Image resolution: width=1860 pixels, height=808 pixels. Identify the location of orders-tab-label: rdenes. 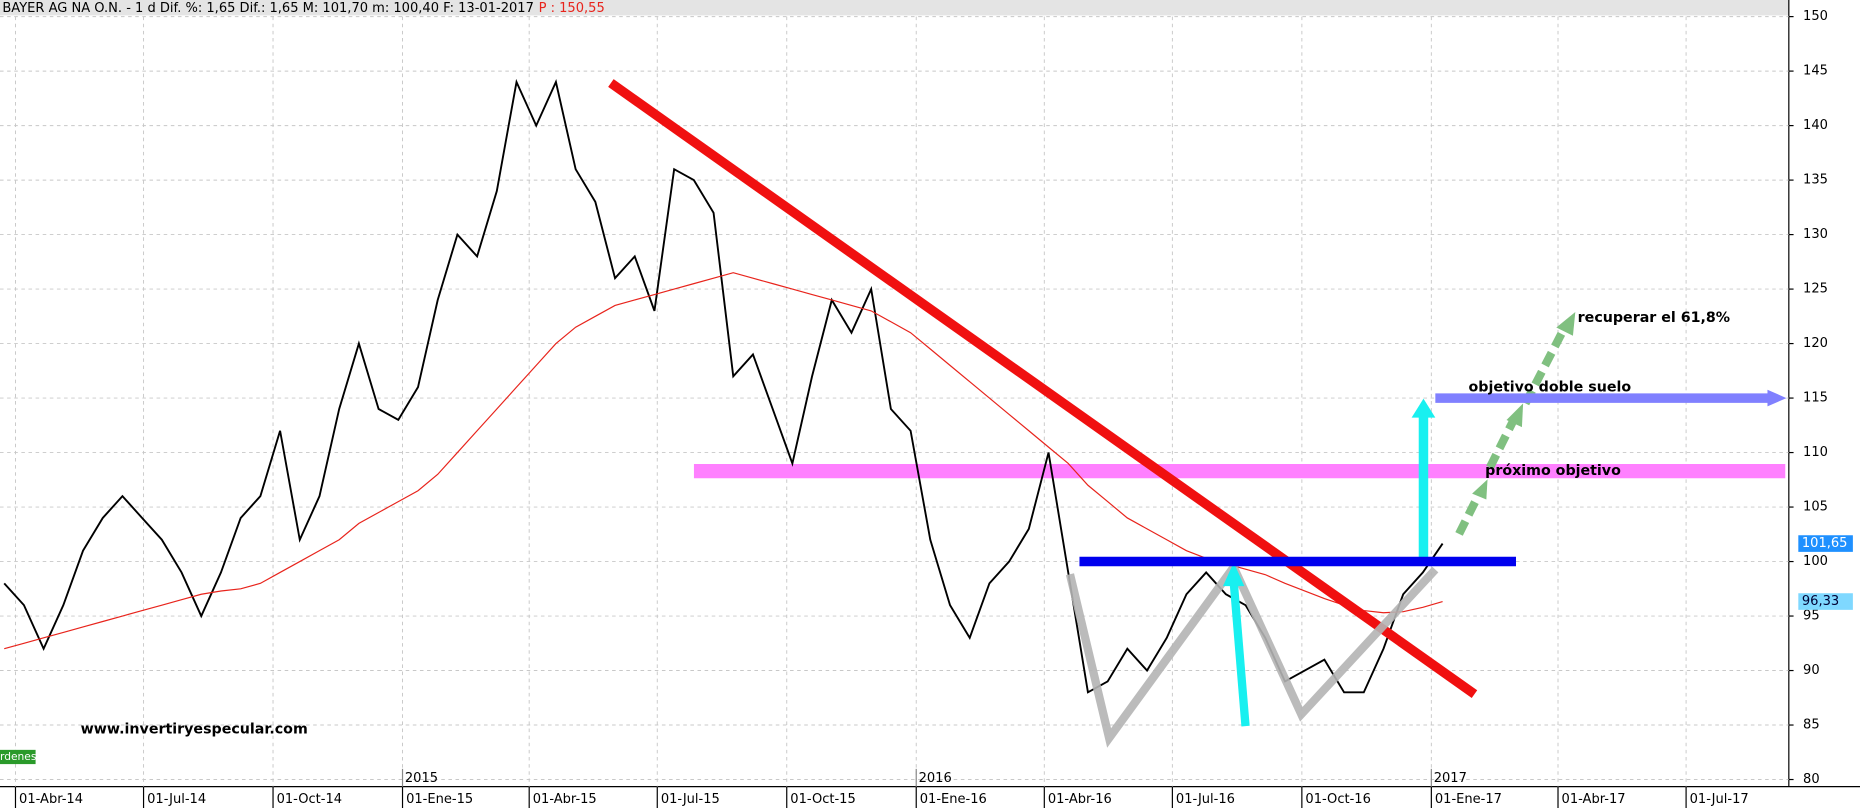
(18, 756).